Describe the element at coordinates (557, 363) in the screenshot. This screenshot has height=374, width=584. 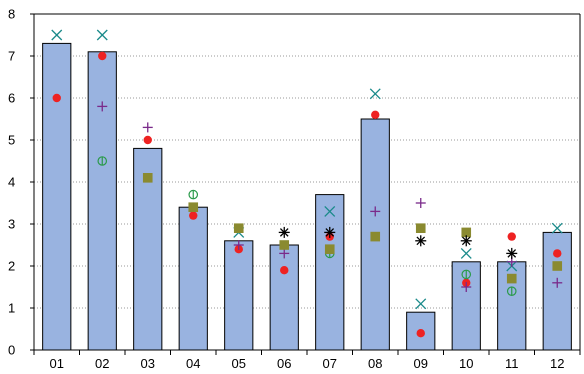
I see `x-tick-label: 12` at that location.